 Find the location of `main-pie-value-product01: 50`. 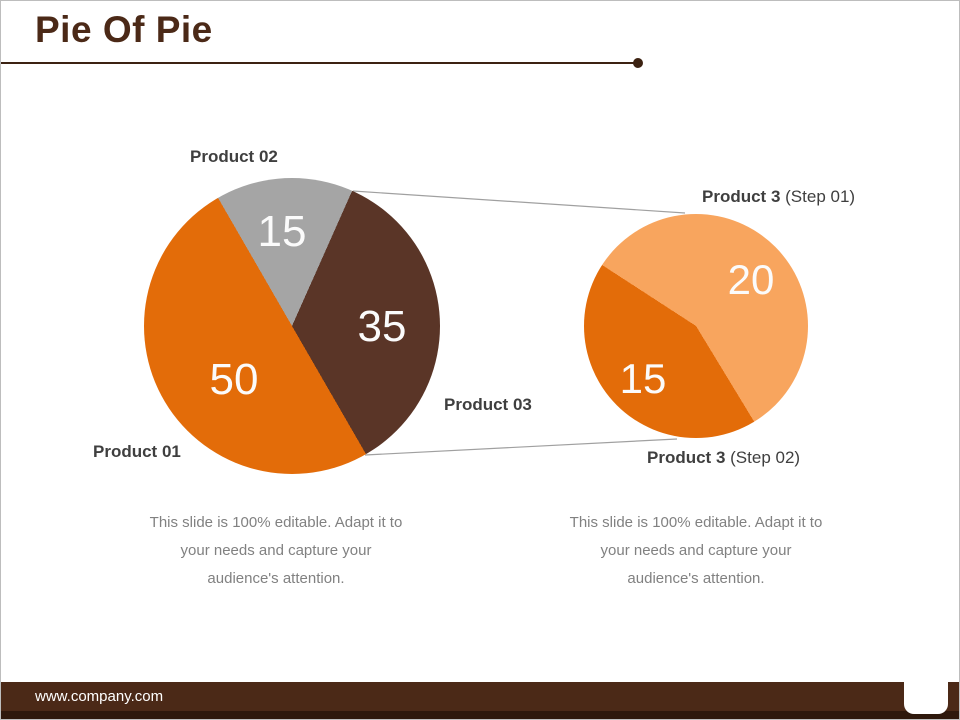

main-pie-value-product01: 50 is located at coordinates (234, 379).